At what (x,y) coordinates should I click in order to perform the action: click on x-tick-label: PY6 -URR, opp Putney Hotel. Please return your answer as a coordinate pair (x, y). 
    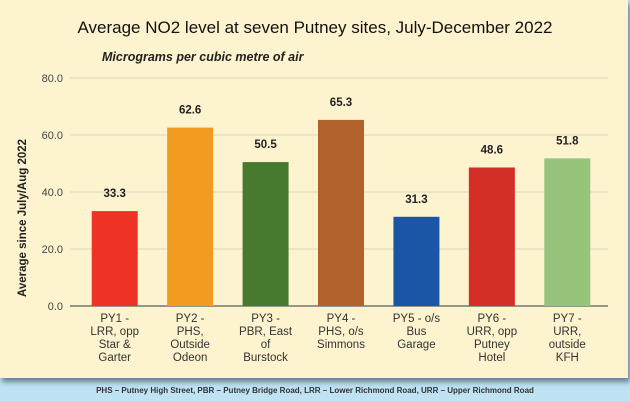
    Looking at the image, I should click on (492, 338).